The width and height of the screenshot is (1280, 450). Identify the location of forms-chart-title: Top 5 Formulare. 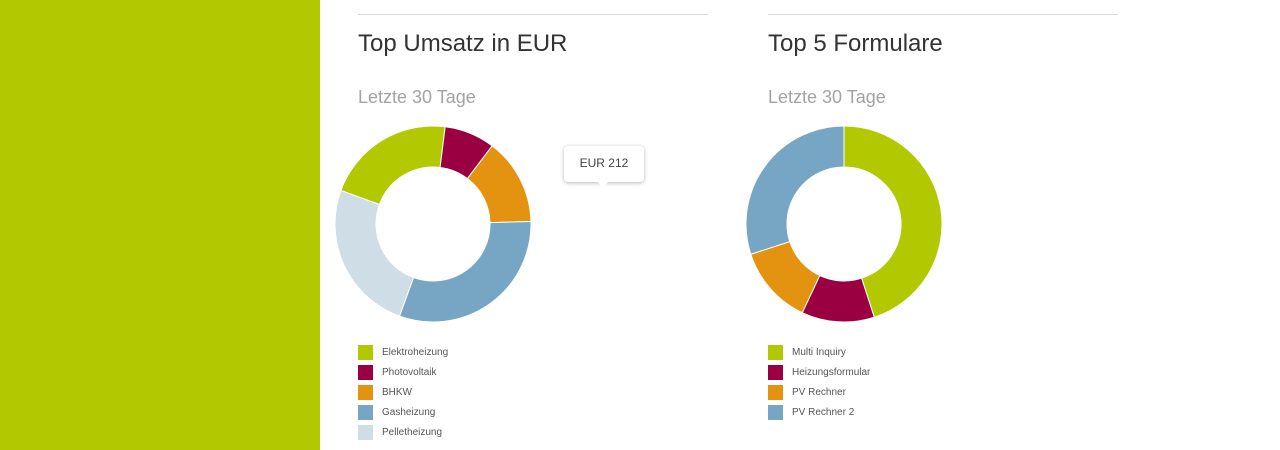
(855, 43).